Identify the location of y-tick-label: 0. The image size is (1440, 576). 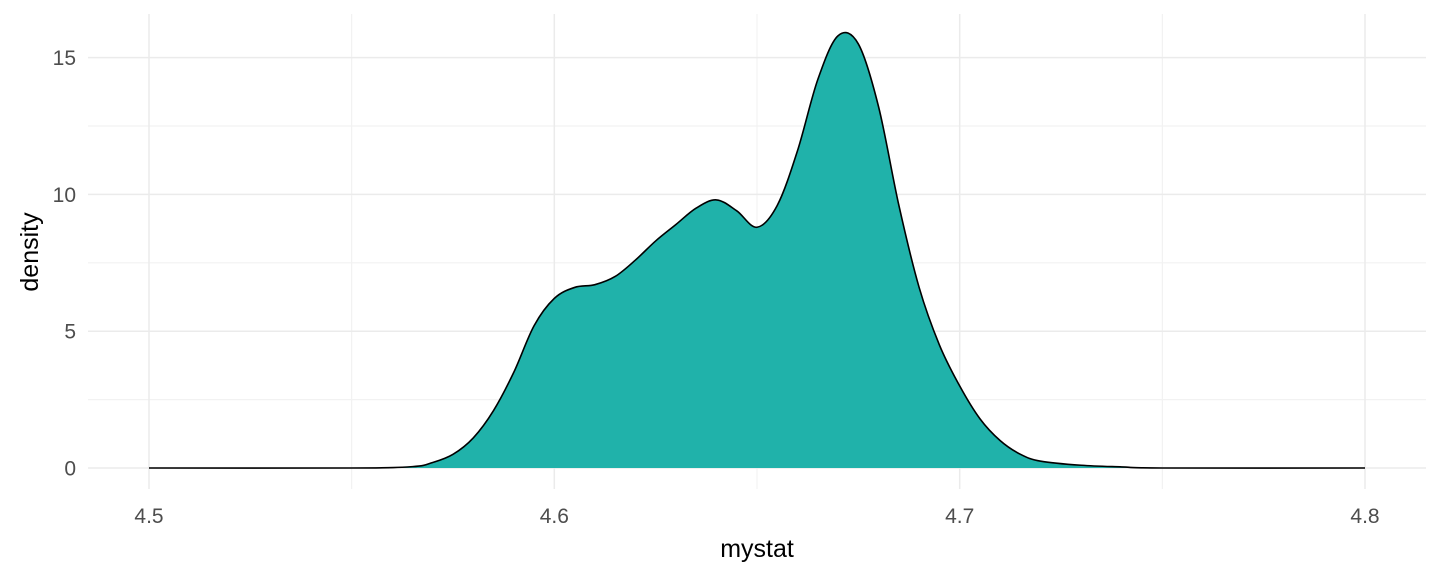
(70, 469).